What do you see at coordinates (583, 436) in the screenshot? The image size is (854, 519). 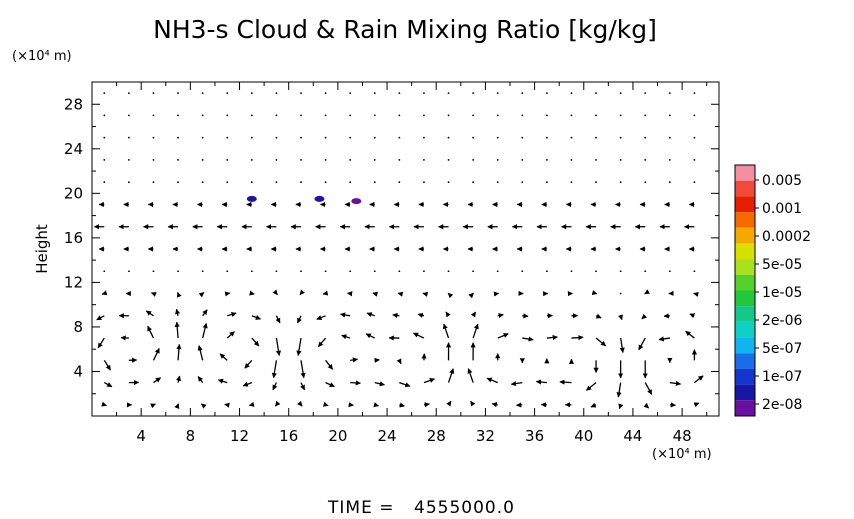 I see `x-tick-label: 40` at bounding box center [583, 436].